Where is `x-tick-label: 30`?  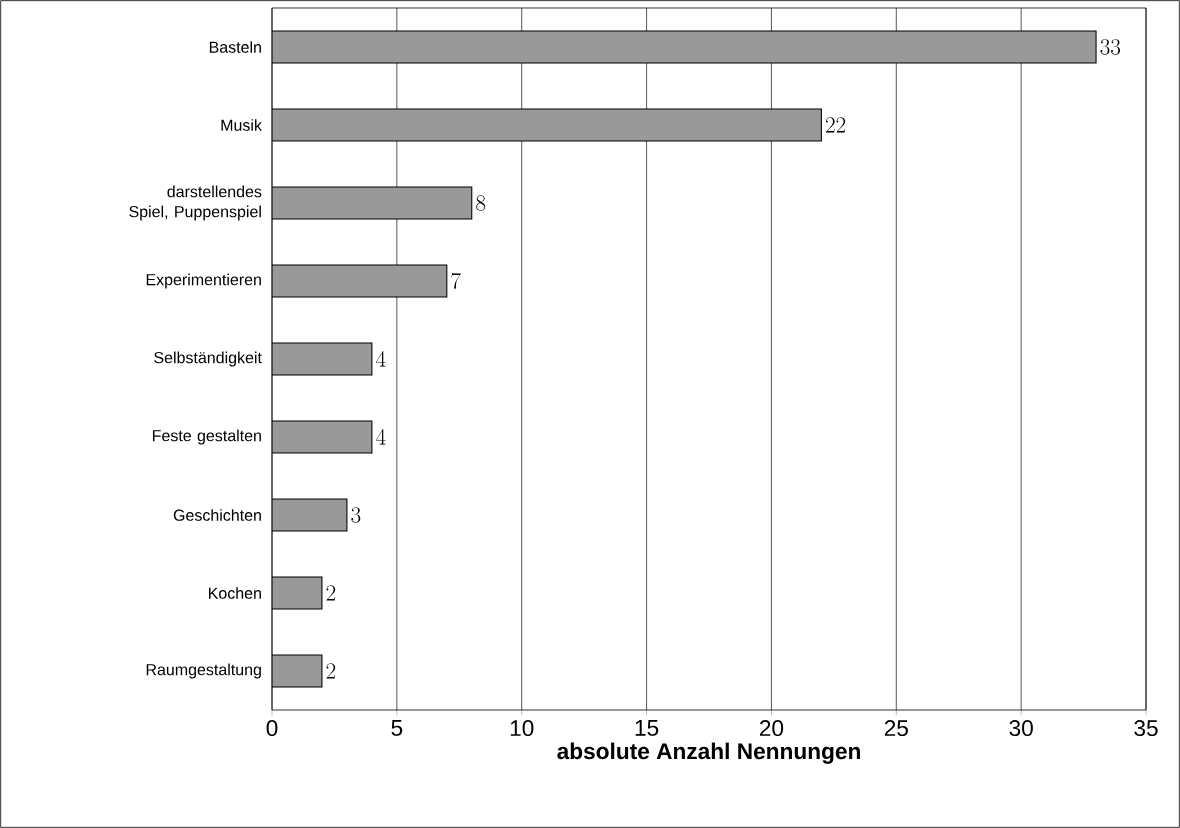 x-tick-label: 30 is located at coordinates (1021, 728).